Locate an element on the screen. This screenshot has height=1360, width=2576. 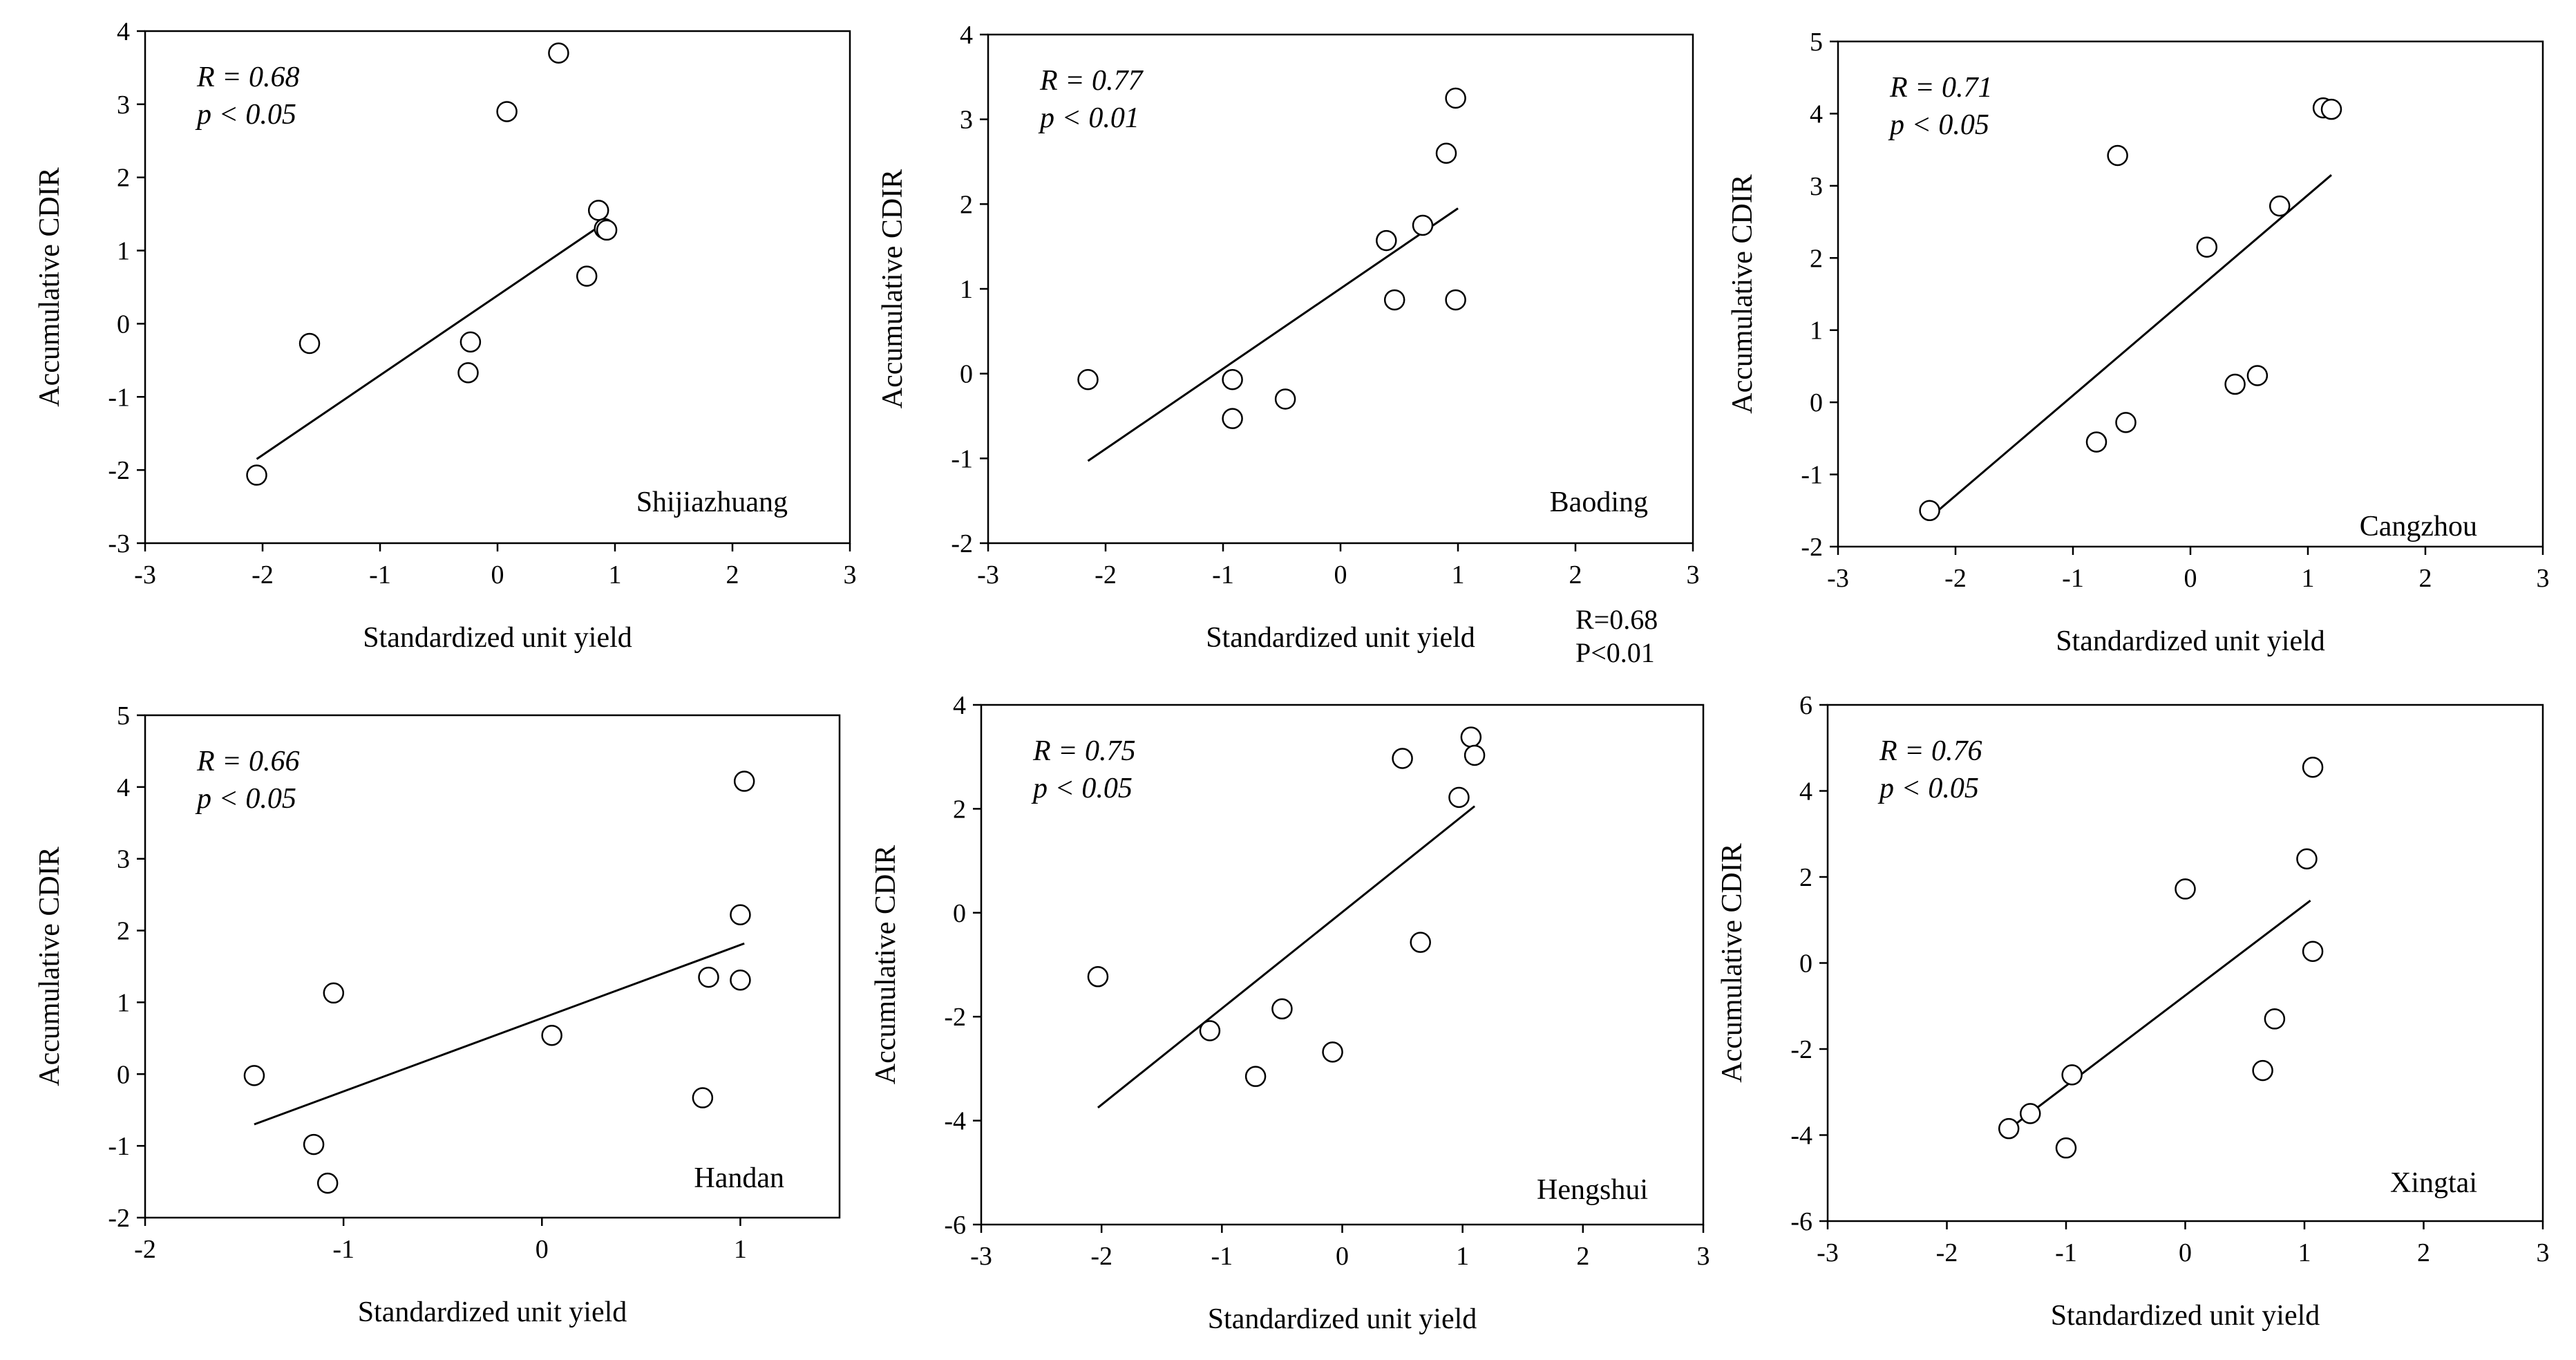
y-tick-label: -4 is located at coordinates (1801, 1136).